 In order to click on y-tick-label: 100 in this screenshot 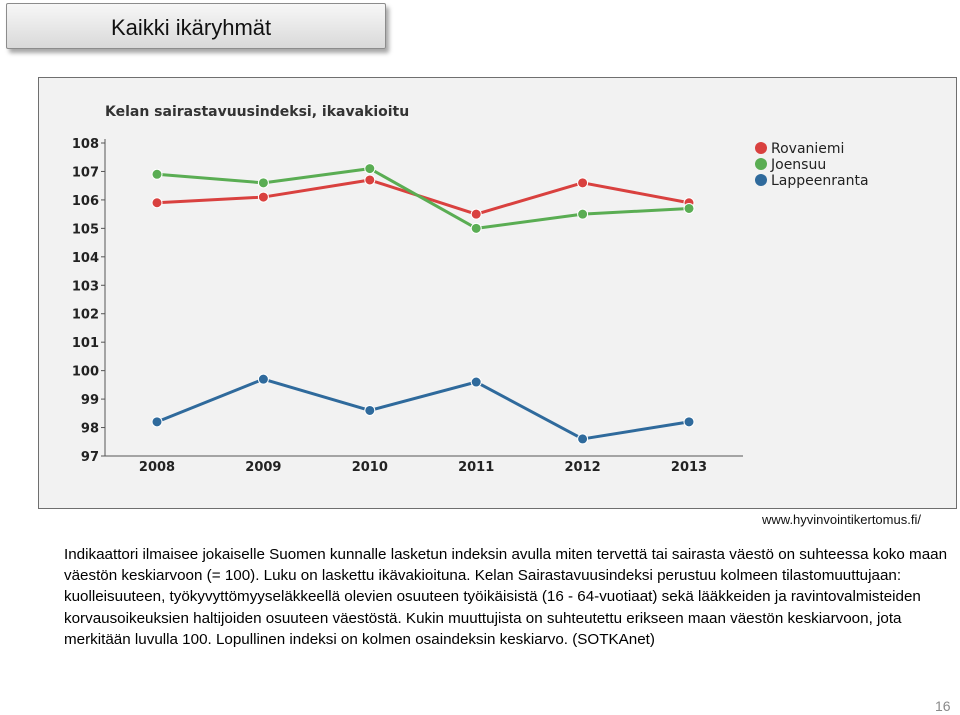, I will do `click(85, 372)`.